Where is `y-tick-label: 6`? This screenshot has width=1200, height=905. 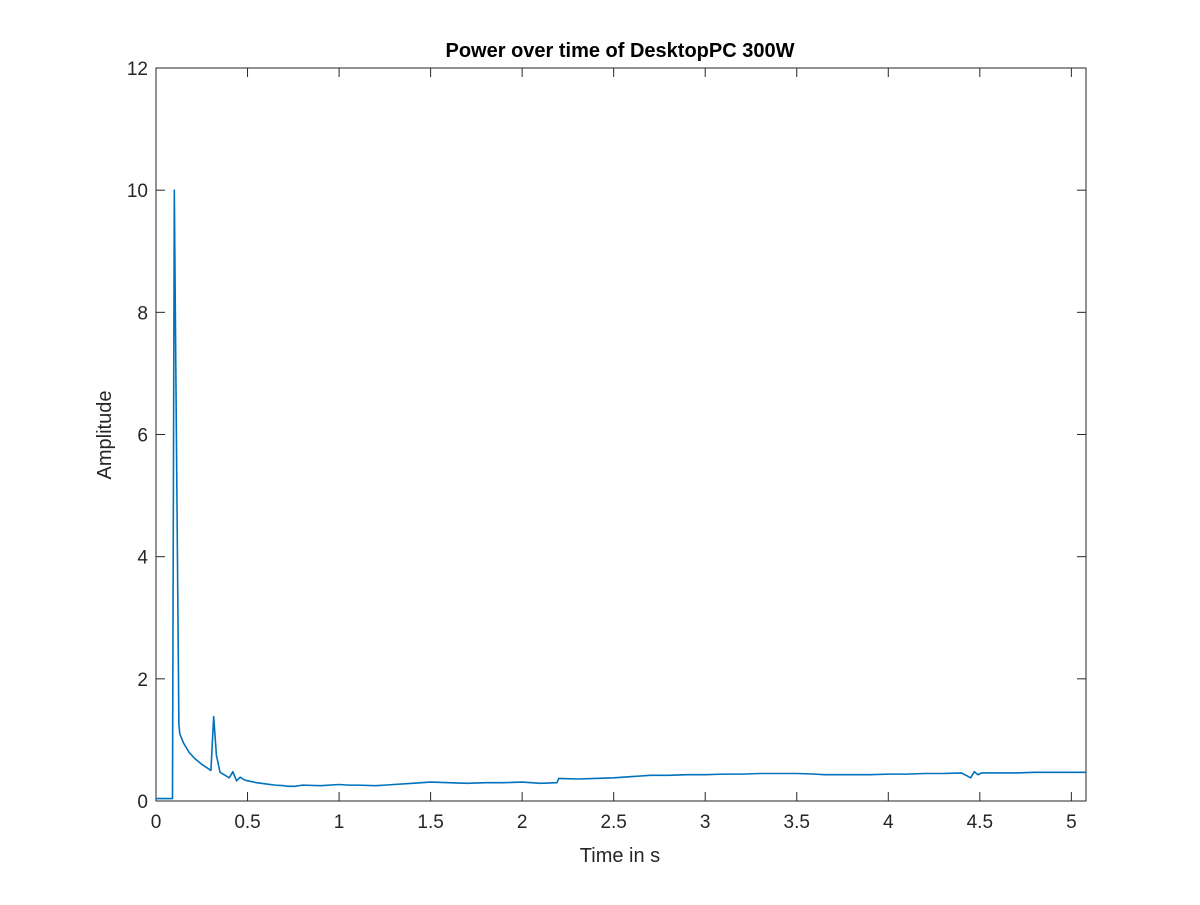
y-tick-label: 6 is located at coordinates (142, 436).